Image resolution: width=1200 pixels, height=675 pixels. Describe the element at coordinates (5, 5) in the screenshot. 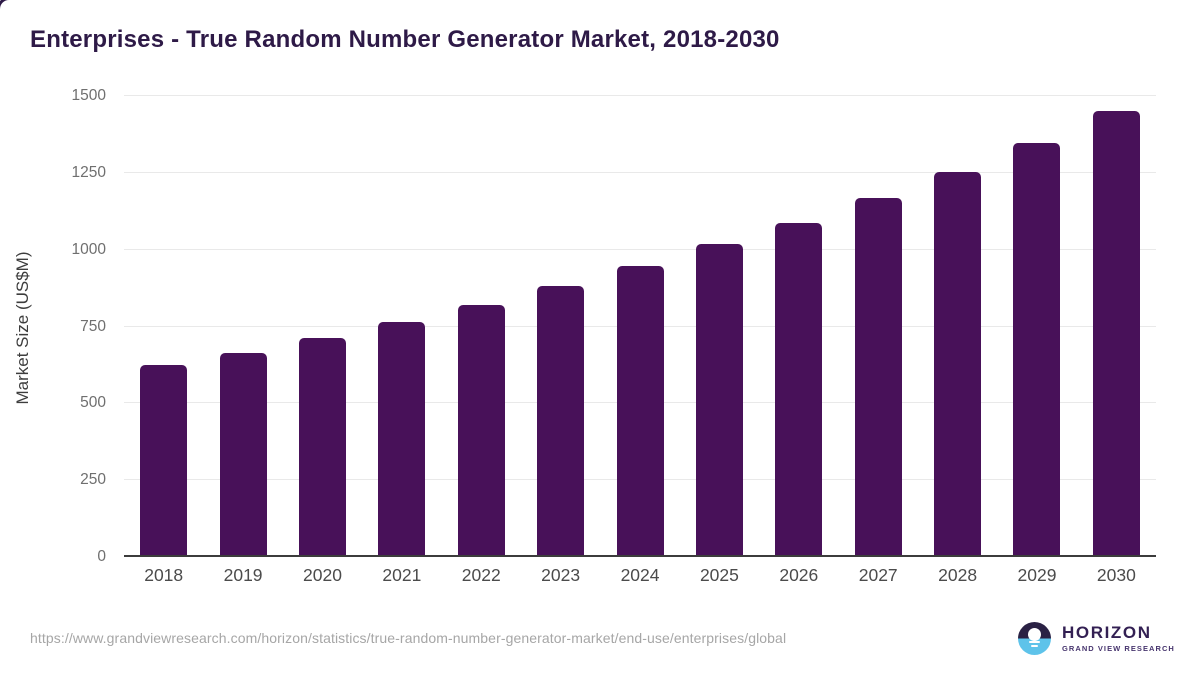

I see `rounded-frame-corner` at that location.